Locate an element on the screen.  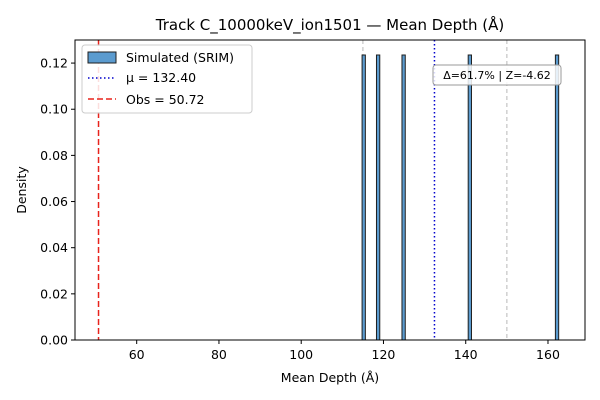
stats-annotation: Δ=61.7% | Z=-4.62 is located at coordinates (497, 75).